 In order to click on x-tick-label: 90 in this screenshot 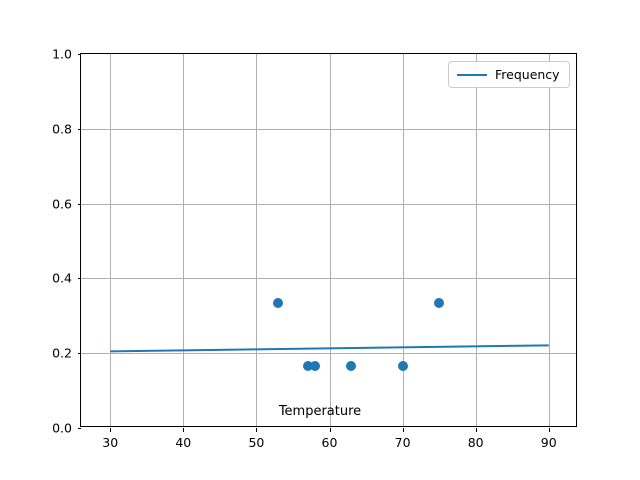, I will do `click(548, 442)`.